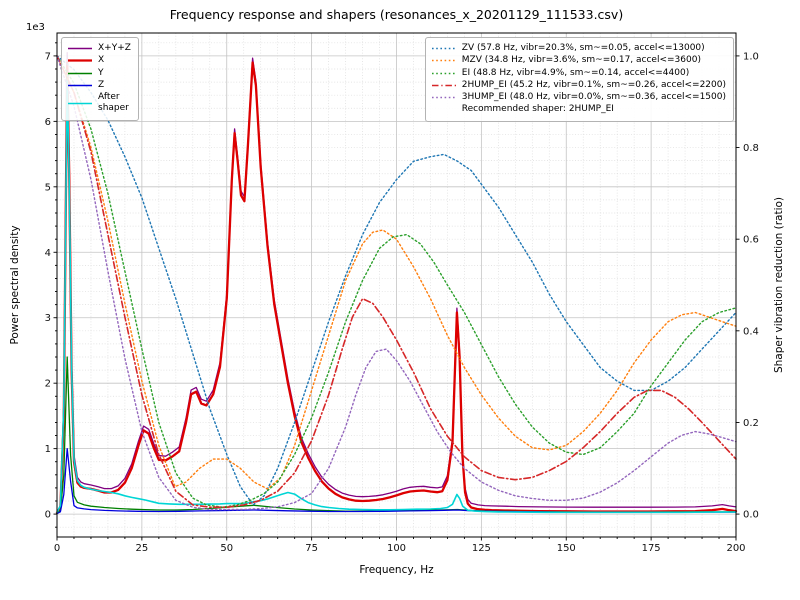 This screenshot has width=800, height=600. Describe the element at coordinates (751, 515) in the screenshot. I see `y-right-tick-label: 0.0` at that location.